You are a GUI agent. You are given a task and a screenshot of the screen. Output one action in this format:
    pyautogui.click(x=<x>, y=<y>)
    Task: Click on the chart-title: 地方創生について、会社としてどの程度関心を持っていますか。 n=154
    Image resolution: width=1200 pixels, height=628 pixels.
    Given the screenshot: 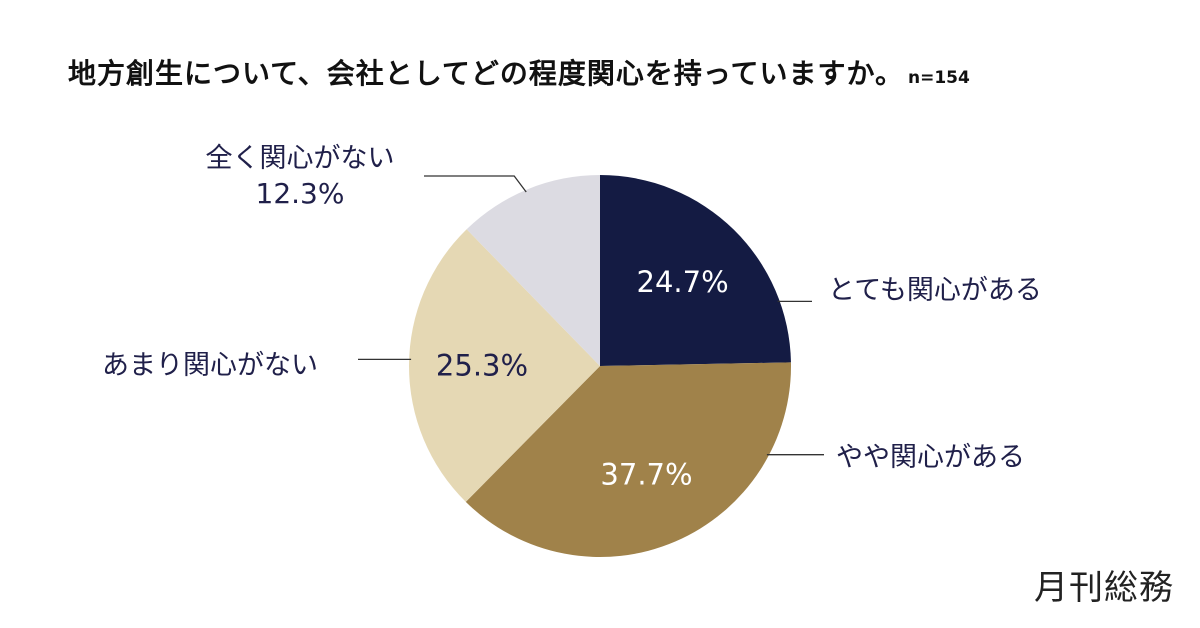 What is the action you would take?
    pyautogui.click(x=519, y=72)
    